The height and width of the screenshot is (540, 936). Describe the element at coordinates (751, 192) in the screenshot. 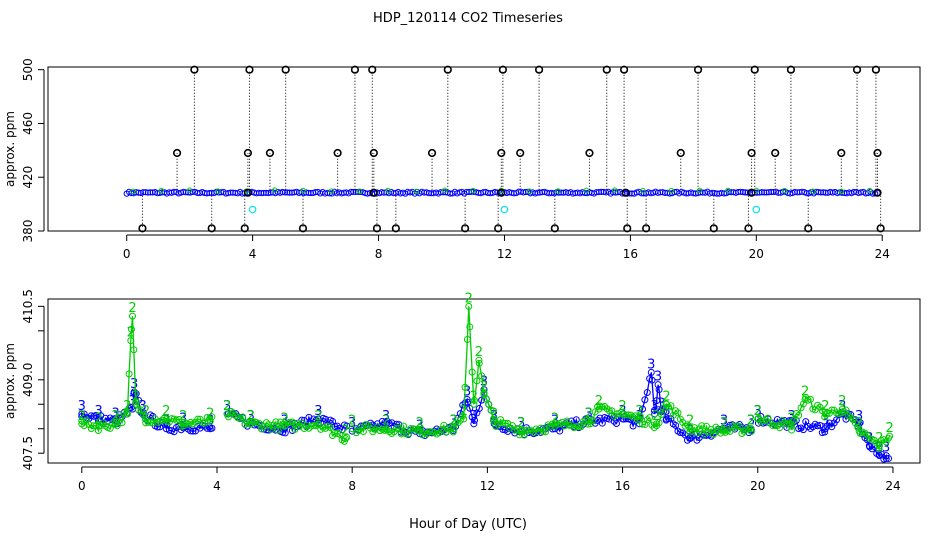

I see `baseline-point` at that location.